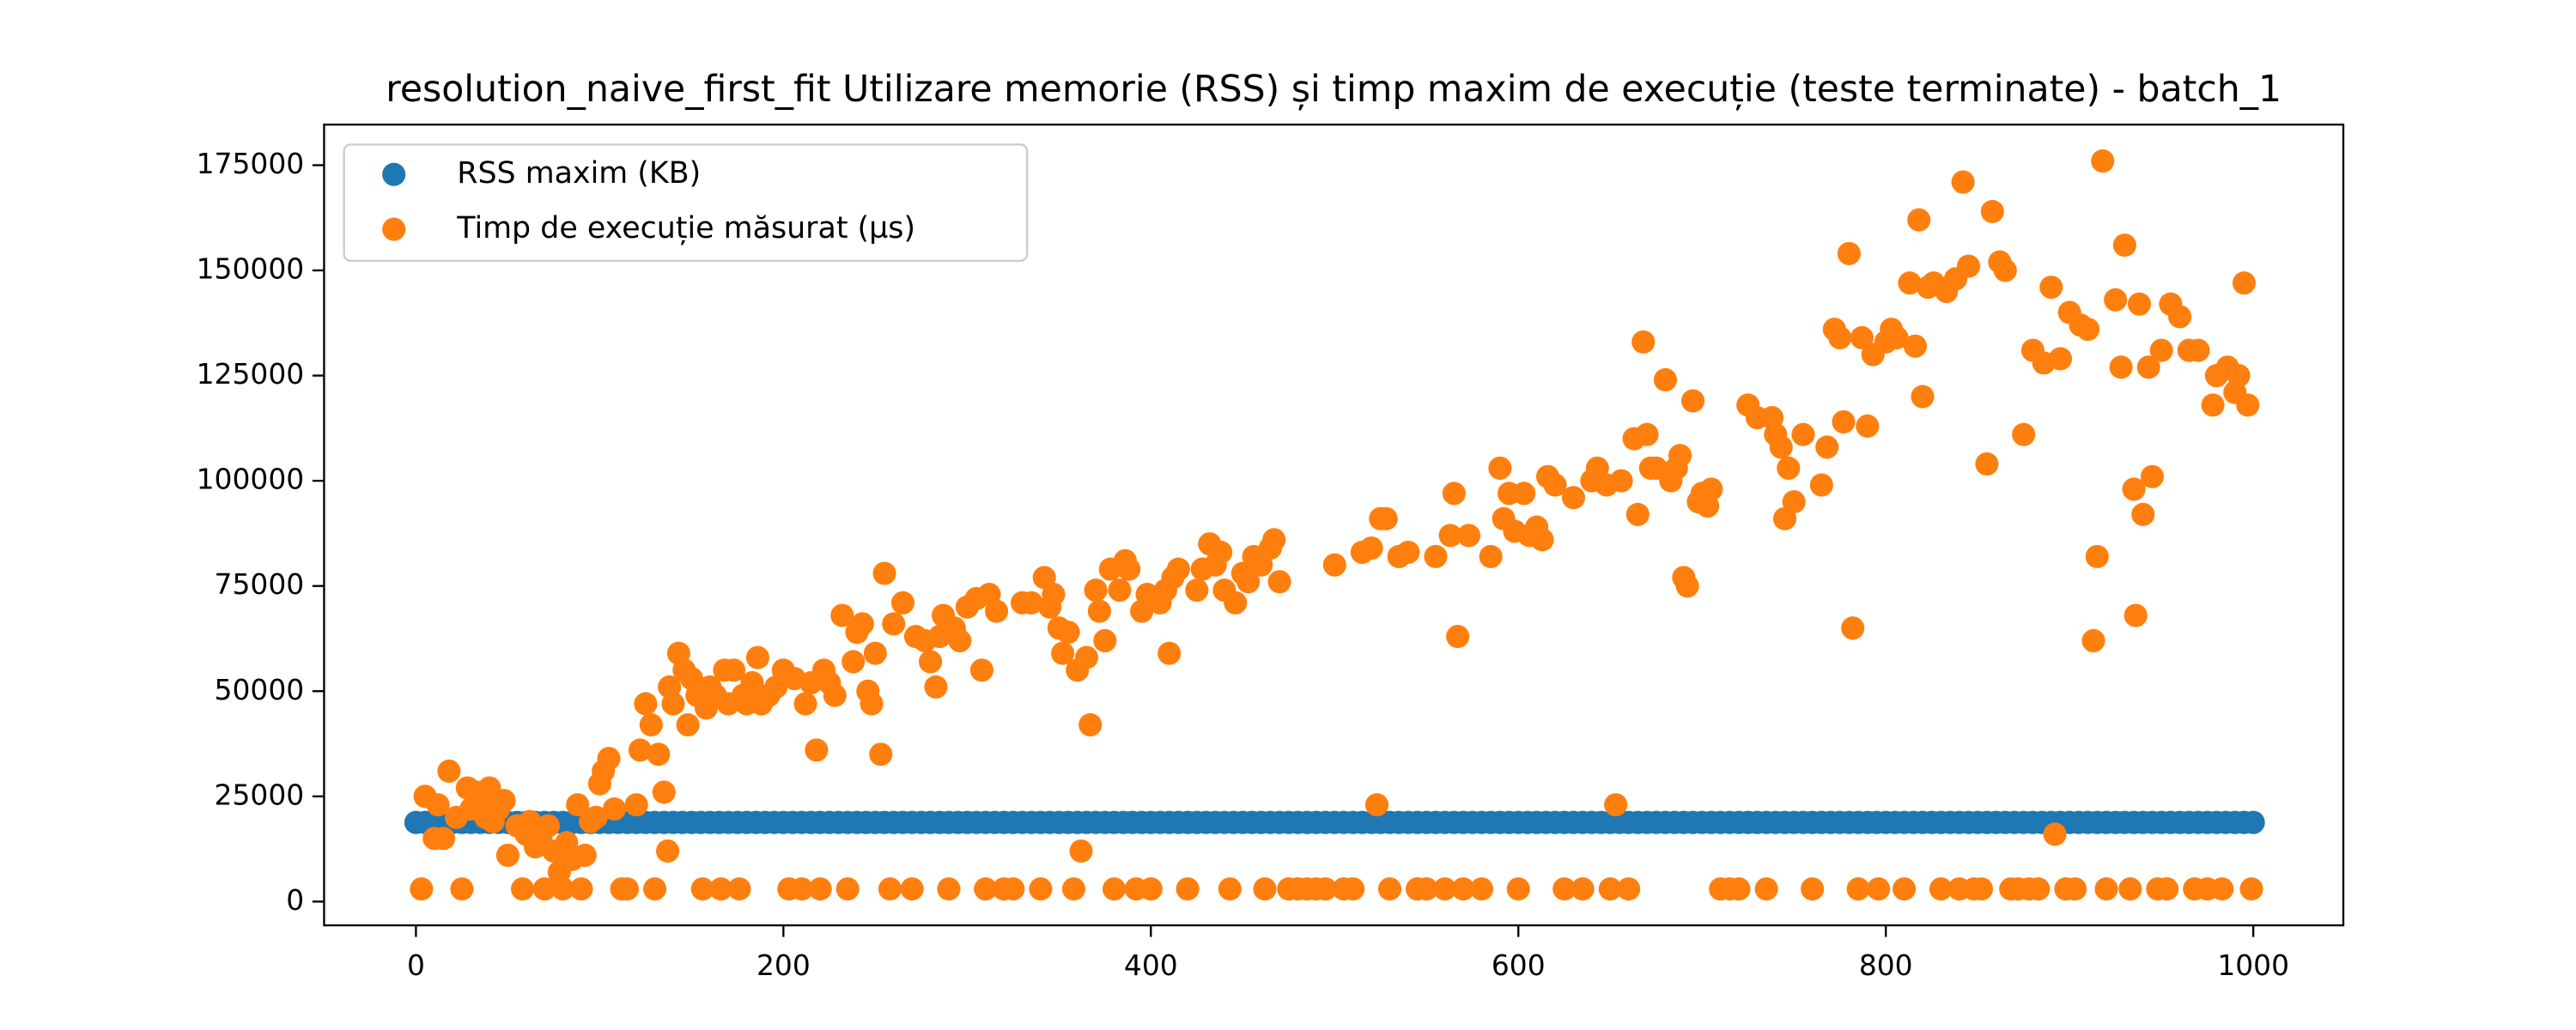  What do you see at coordinates (394, 229) in the screenshot?
I see `legend-marker` at bounding box center [394, 229].